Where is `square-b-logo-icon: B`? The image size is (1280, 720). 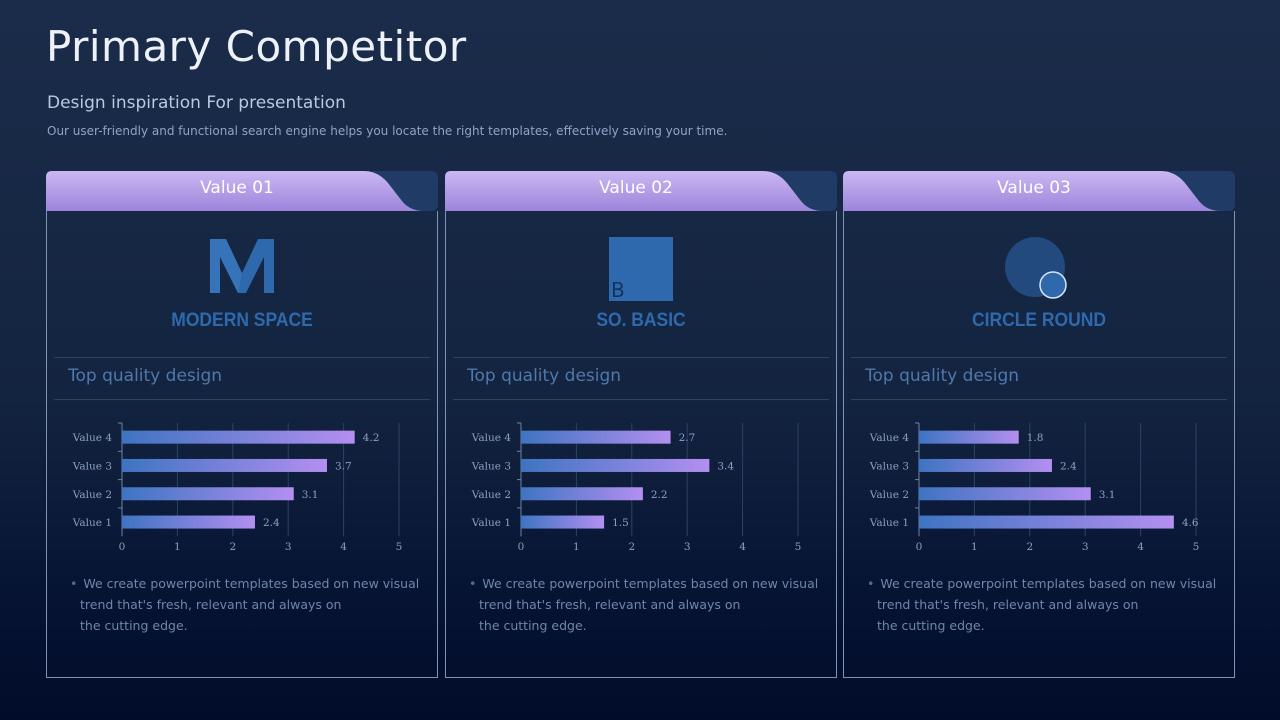 square-b-logo-icon: B is located at coordinates (641, 269).